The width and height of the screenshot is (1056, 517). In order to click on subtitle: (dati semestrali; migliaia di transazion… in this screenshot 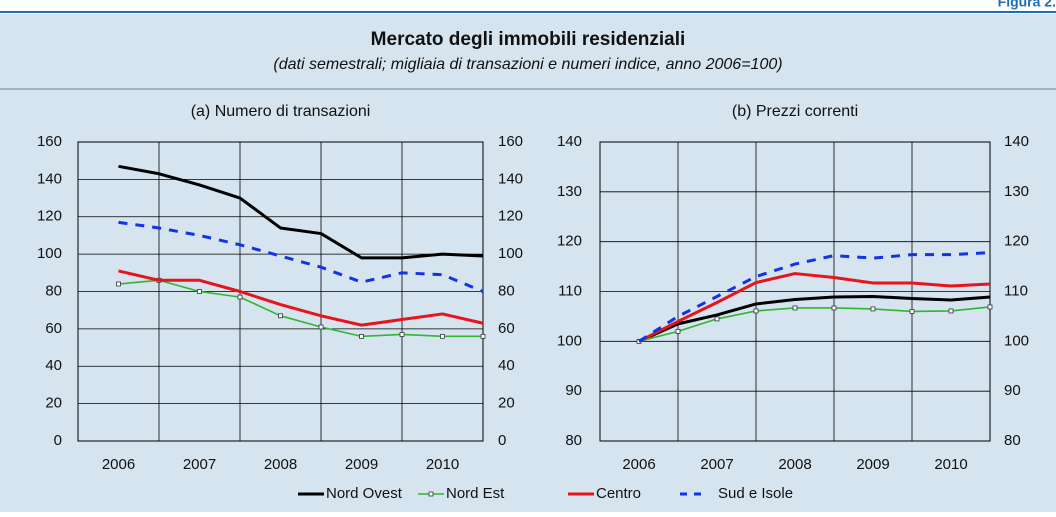, I will do `click(527, 64)`.